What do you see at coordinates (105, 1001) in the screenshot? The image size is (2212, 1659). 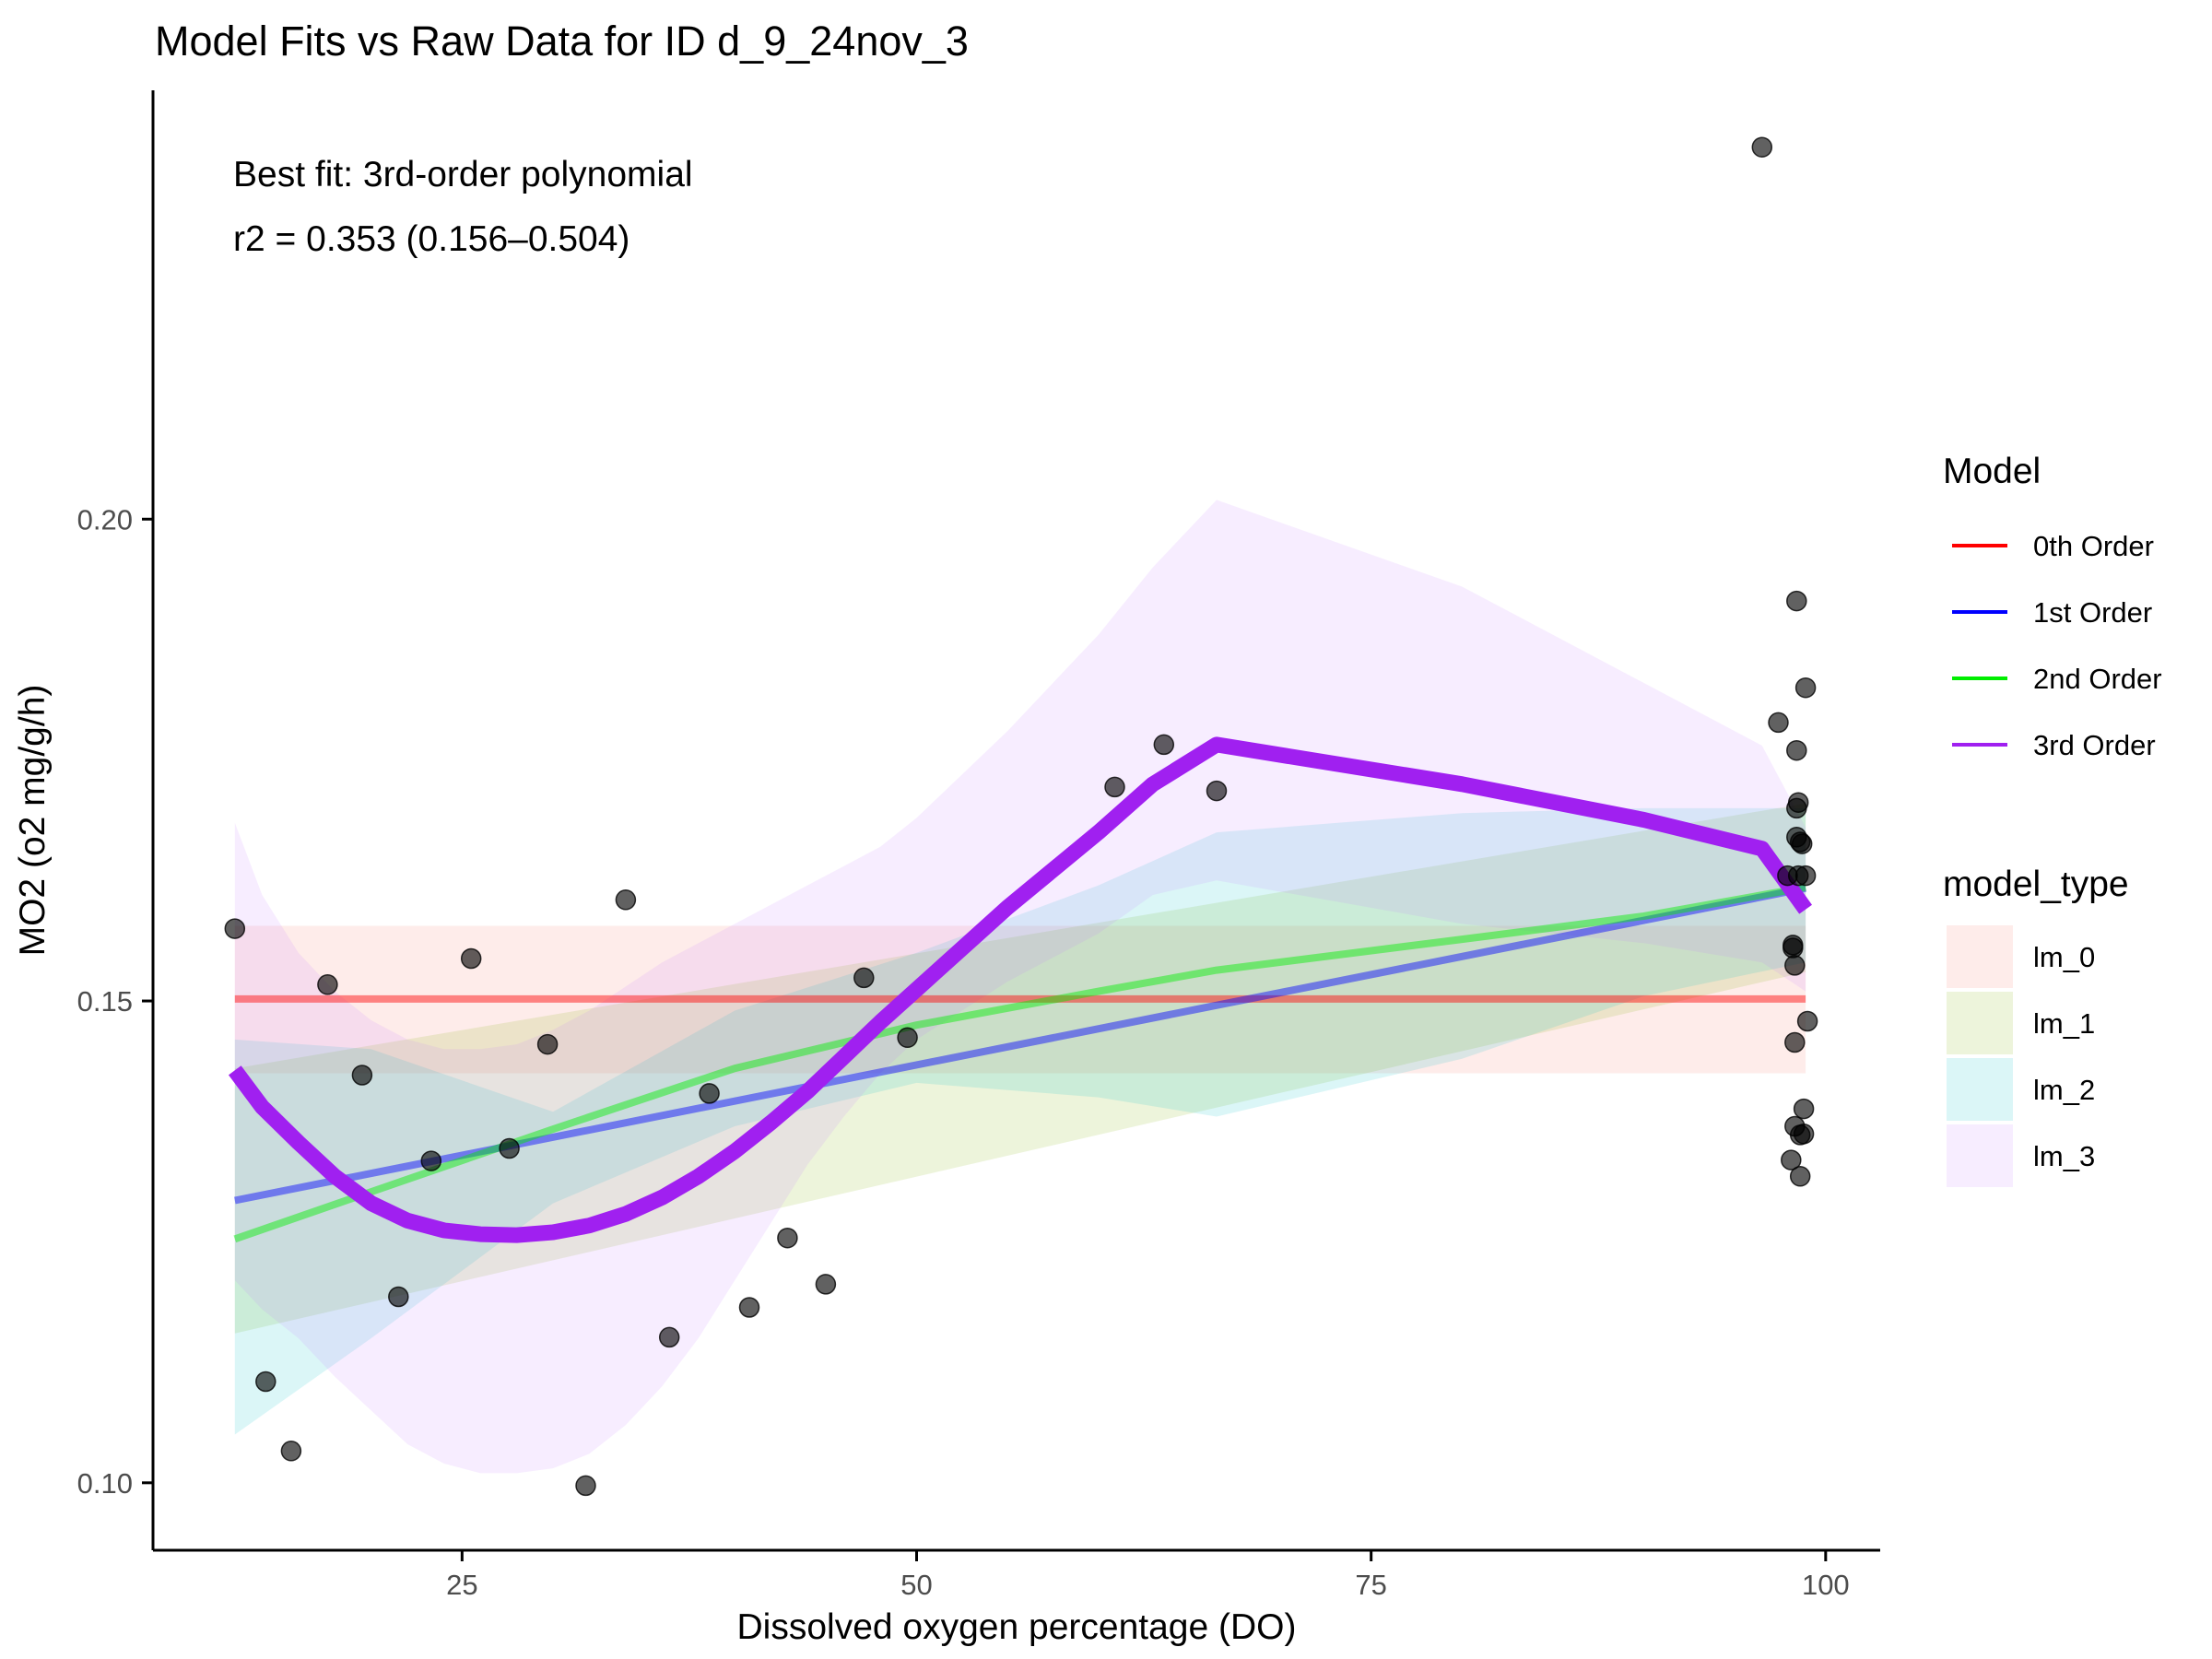 I see `y-tick-label: 0.15` at bounding box center [105, 1001].